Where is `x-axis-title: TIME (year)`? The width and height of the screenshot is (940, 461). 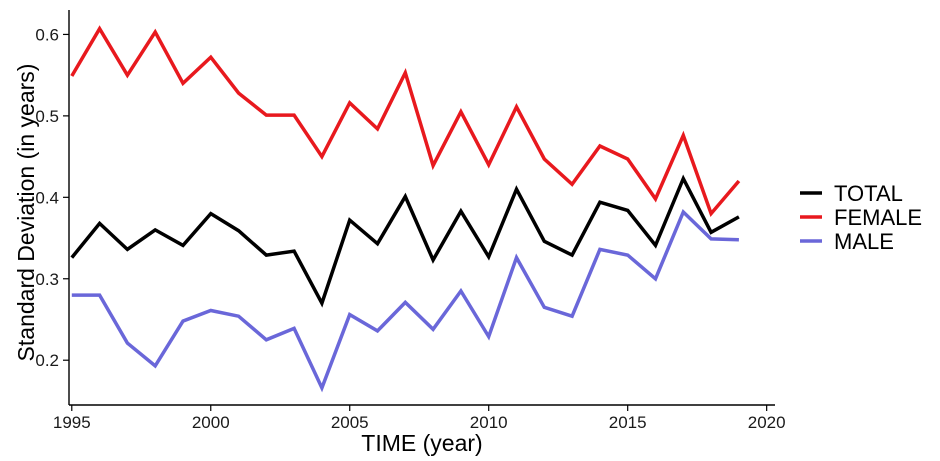 x-axis-title: TIME (year) is located at coordinates (421, 443).